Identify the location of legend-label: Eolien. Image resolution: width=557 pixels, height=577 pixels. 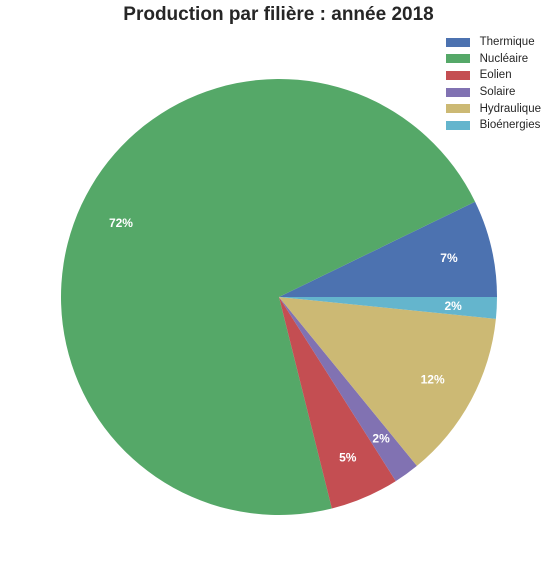
(495, 75).